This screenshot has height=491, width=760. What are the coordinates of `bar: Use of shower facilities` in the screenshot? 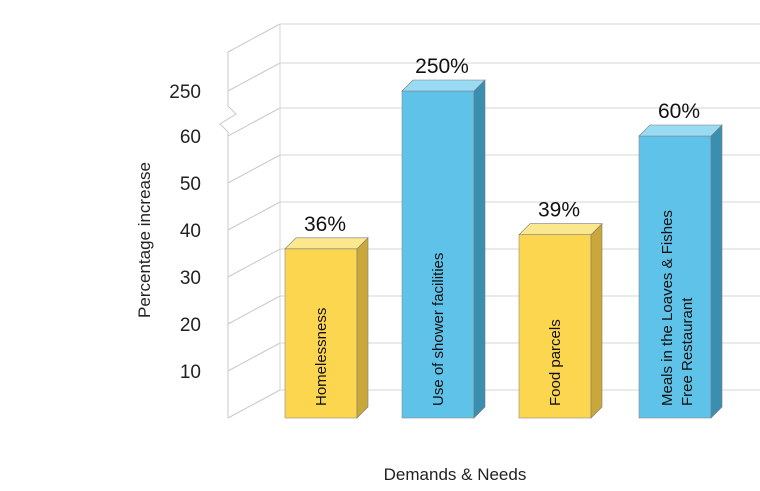 It's located at (443, 249).